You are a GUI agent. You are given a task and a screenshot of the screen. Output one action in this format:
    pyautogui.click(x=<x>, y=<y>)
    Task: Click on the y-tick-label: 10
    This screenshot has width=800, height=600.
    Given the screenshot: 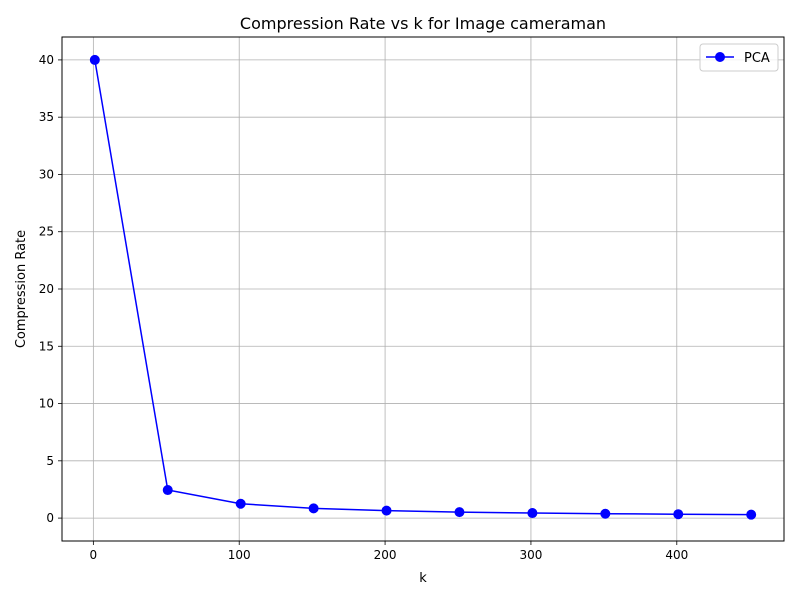 What is the action you would take?
    pyautogui.click(x=46, y=404)
    